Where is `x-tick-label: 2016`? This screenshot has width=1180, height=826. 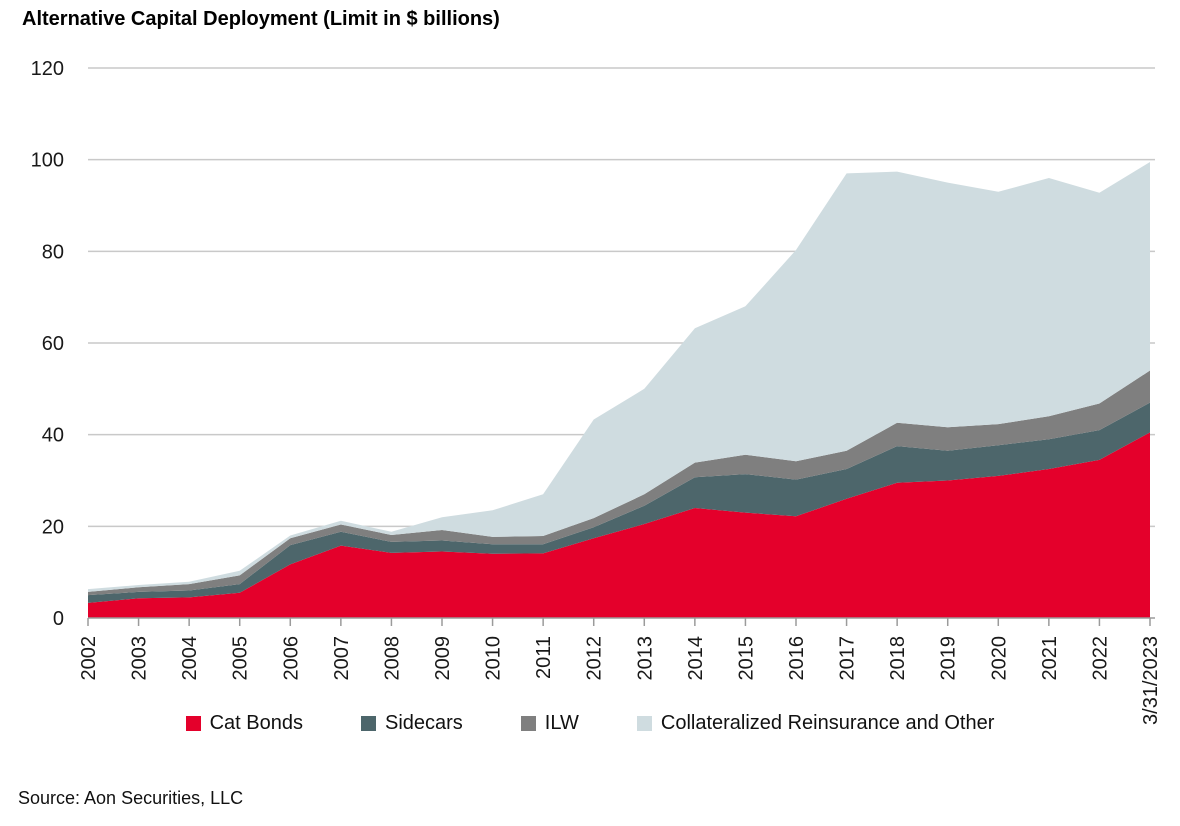 x-tick-label: 2016 is located at coordinates (797, 658).